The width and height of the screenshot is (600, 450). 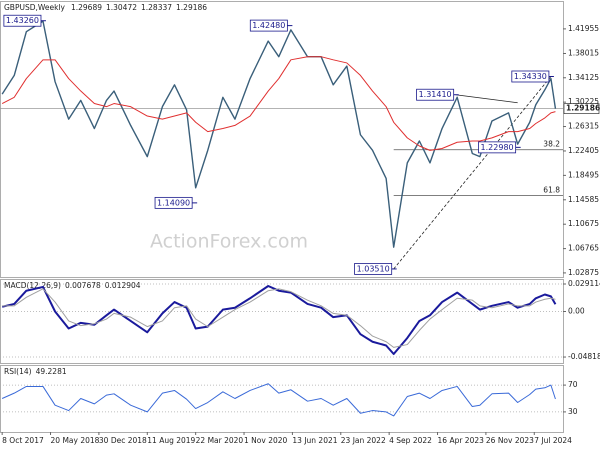 What do you see at coordinates (583, 174) in the screenshot?
I see `y-tick-label: 1.18495` at bounding box center [583, 174].